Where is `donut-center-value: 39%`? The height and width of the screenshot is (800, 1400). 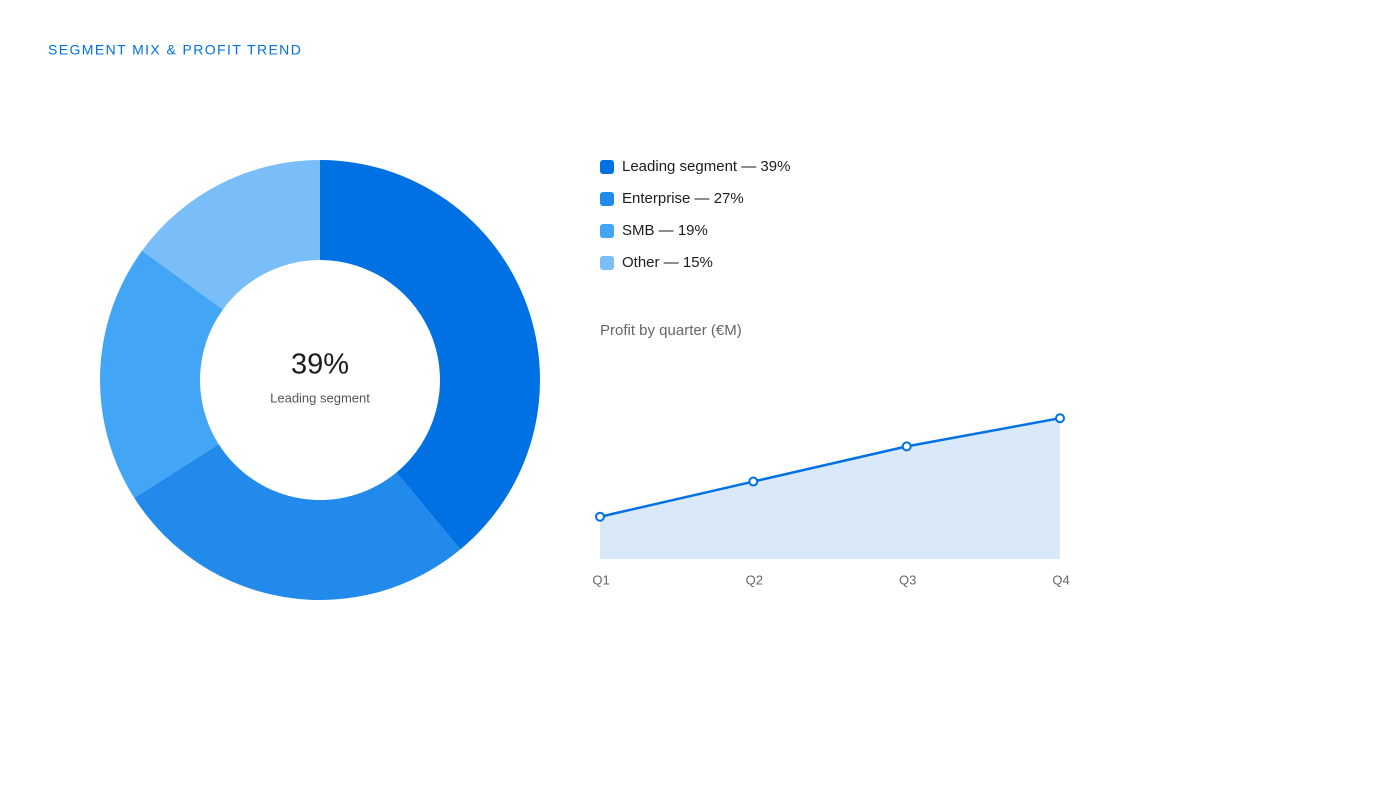
donut-center-value: 39% is located at coordinates (320, 365).